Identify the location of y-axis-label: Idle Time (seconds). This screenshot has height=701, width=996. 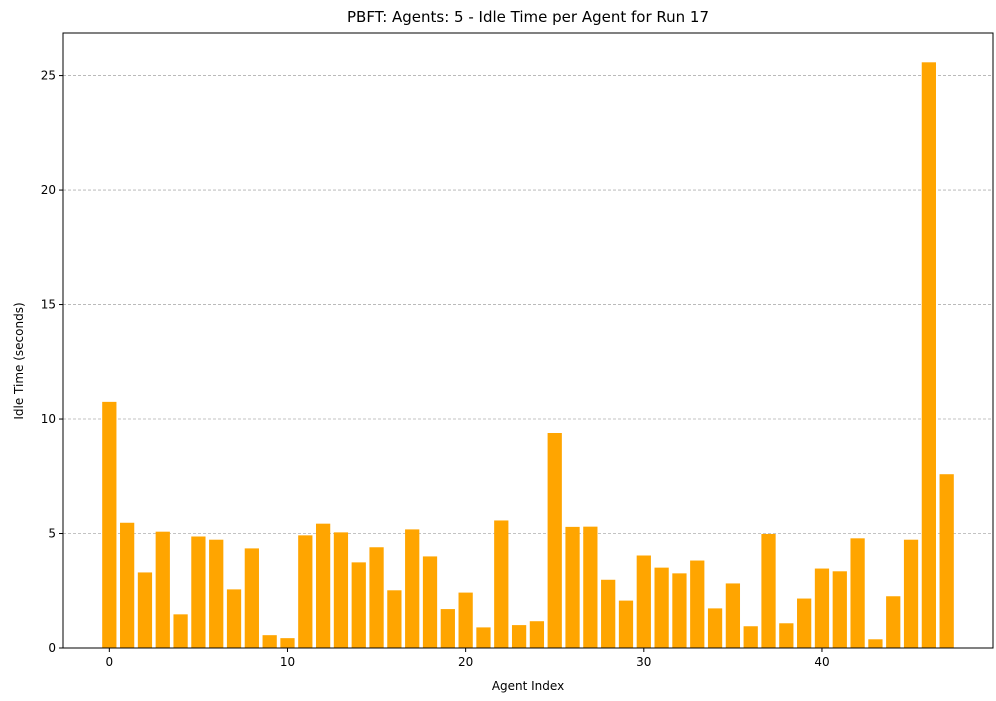
(19, 360).